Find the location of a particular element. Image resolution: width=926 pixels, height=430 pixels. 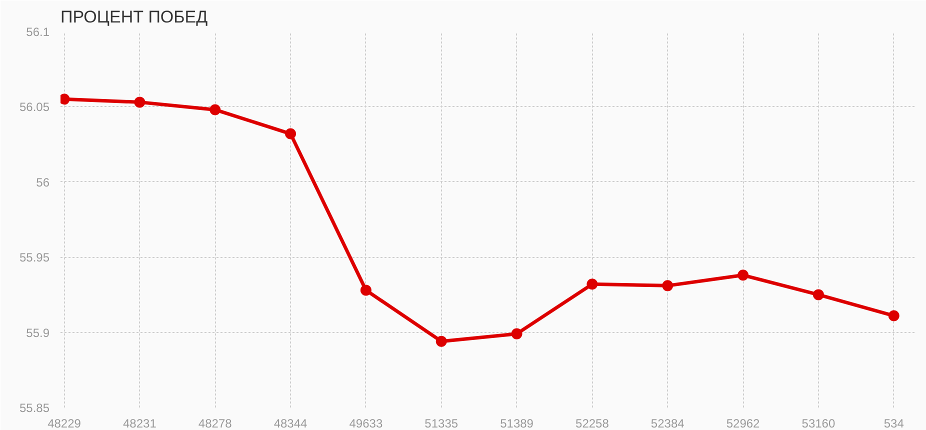

x-tick-label: 52384 is located at coordinates (667, 423).